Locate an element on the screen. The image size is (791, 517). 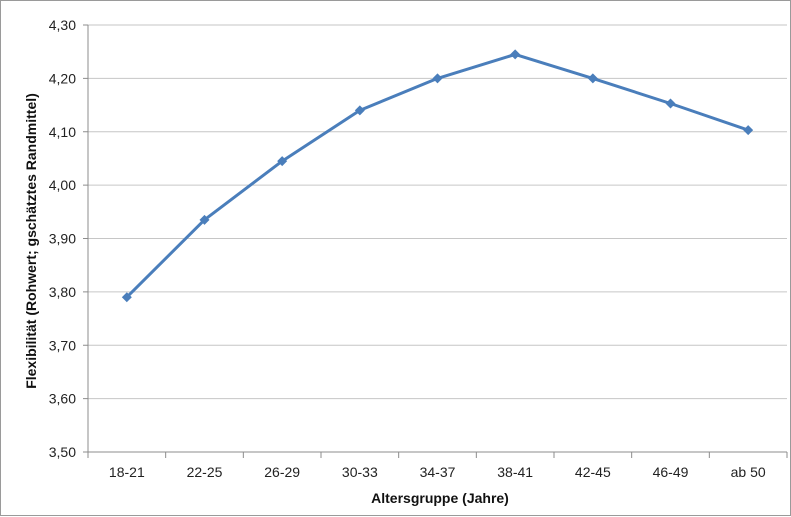
y-tick-label: 3,80 is located at coordinates (62, 292).